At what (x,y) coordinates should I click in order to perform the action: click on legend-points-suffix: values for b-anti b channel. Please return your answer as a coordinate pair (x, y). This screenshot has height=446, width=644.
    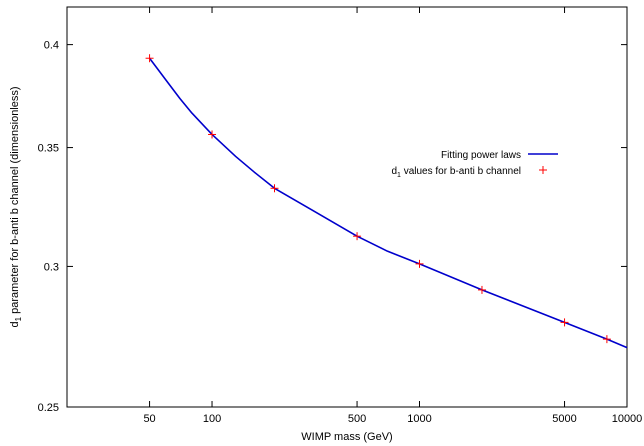
    Looking at the image, I should click on (461, 171).